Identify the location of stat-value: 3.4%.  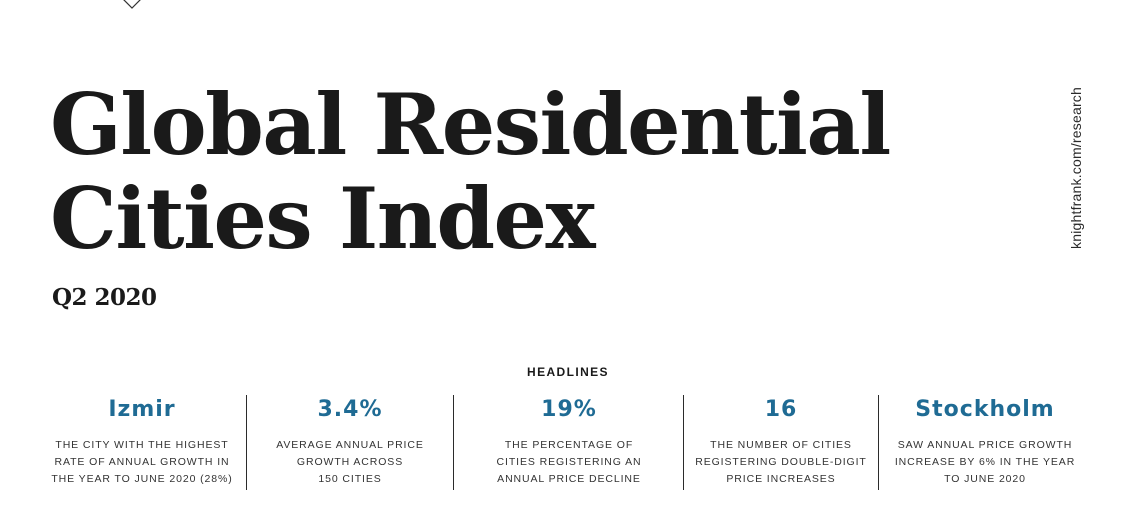
(350, 409).